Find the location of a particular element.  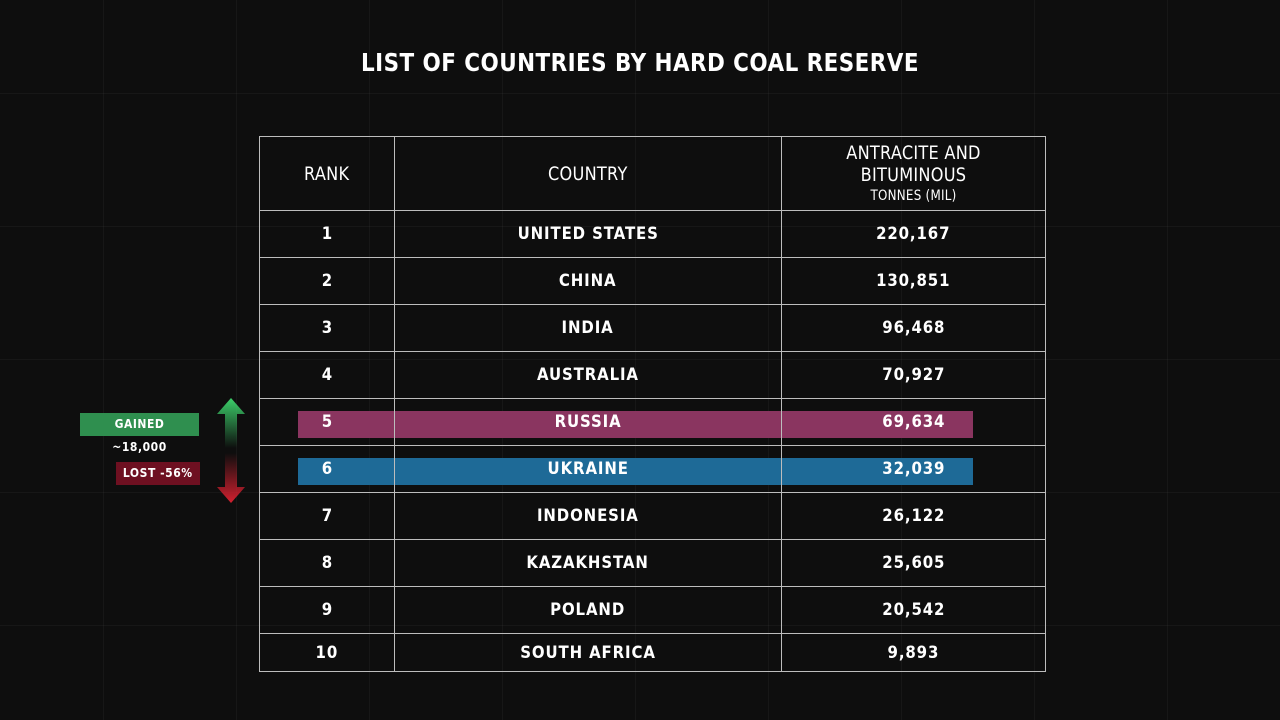

header-value: ANTRACITE AND BITUMINOUS TONNES (MIL) is located at coordinates (913, 173).